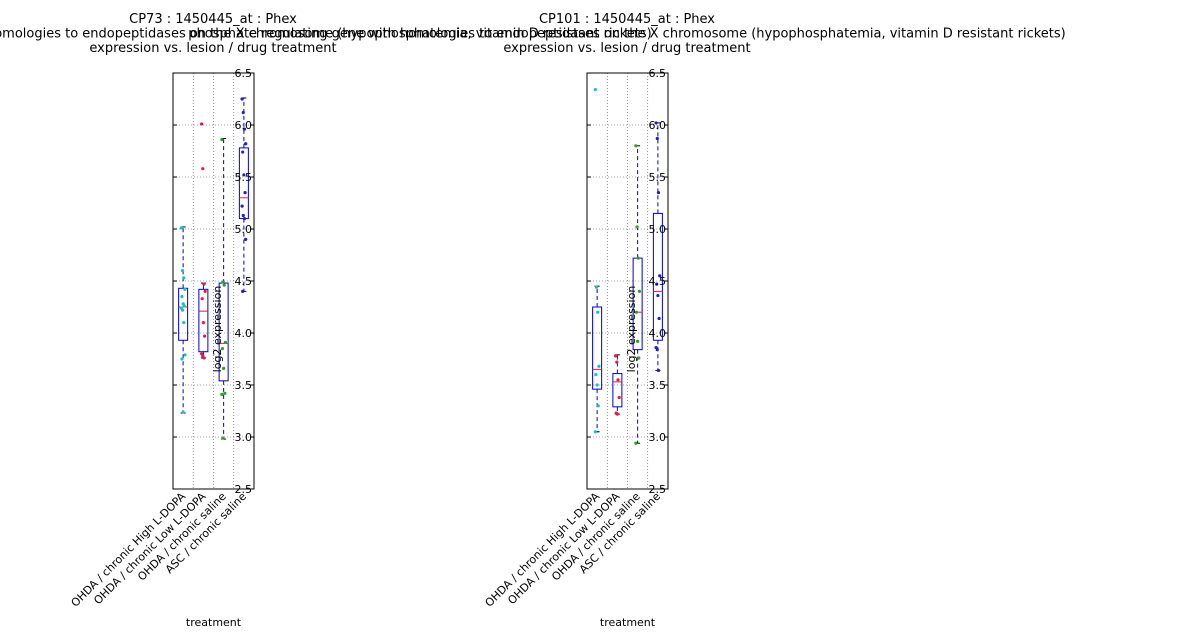  I want to click on chart-title-line-1: CP101 : 1450445_at : Phex, so click(627, 19).